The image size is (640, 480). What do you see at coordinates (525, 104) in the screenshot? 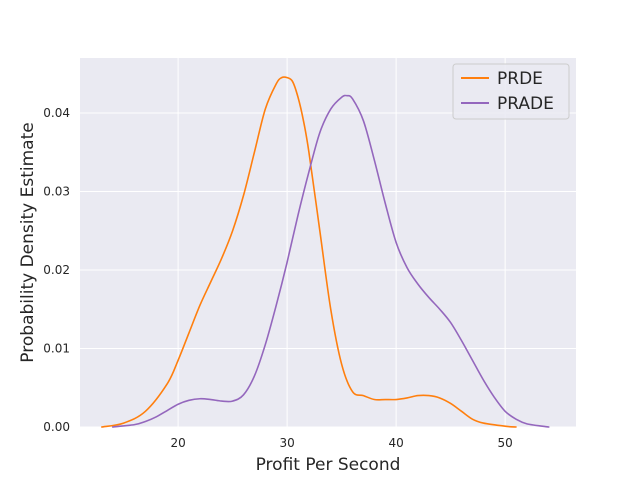
I see `legend-label-prade: PRADE` at bounding box center [525, 104].